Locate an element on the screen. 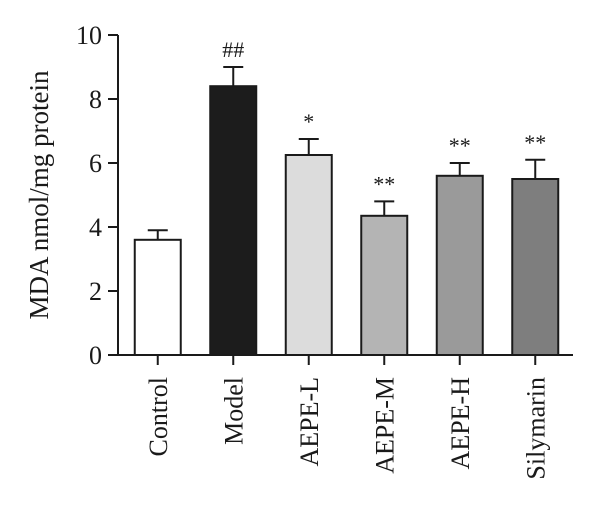 The height and width of the screenshot is (525, 600). y-axis: 0 2 4 6 8 10 is located at coordinates (97, 195).